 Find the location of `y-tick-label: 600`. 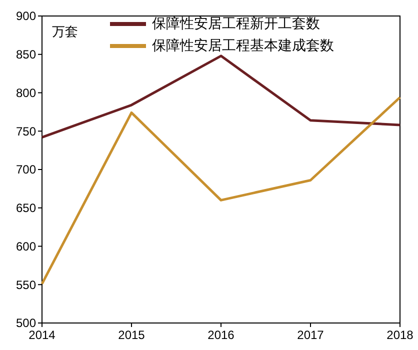

y-tick-label: 600 is located at coordinates (26, 246).